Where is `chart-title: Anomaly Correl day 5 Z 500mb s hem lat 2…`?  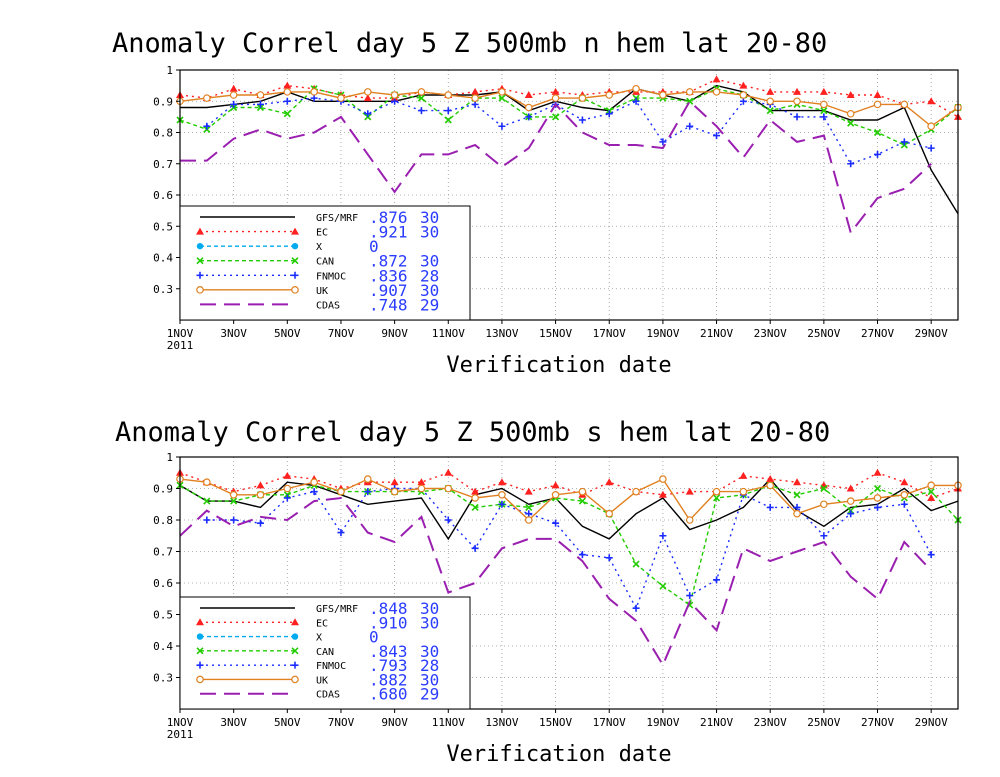 chart-title: Anomaly Correl day 5 Z 500mb s hem lat 2… is located at coordinates (472, 432).